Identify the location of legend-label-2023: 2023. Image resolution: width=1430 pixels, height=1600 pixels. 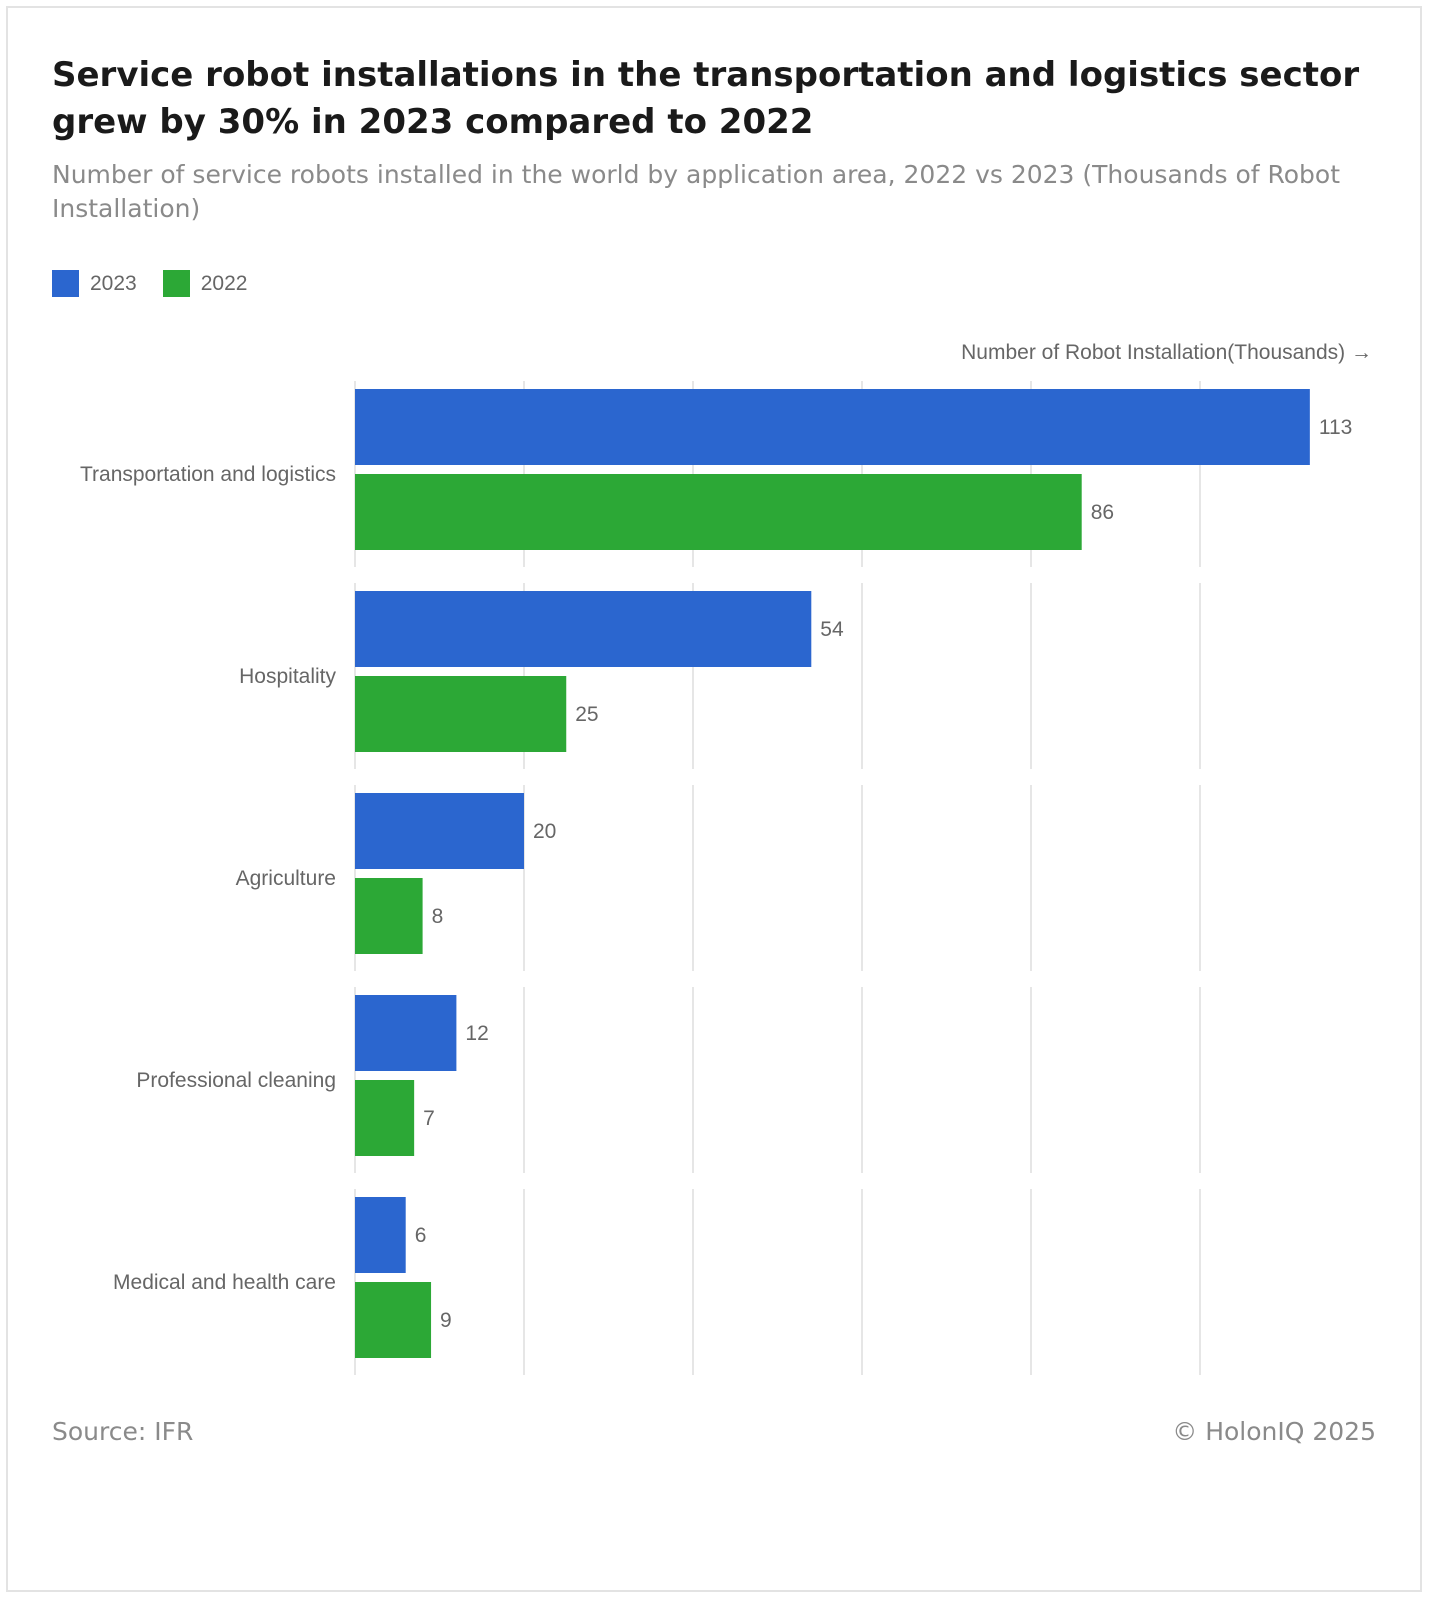
(113, 283).